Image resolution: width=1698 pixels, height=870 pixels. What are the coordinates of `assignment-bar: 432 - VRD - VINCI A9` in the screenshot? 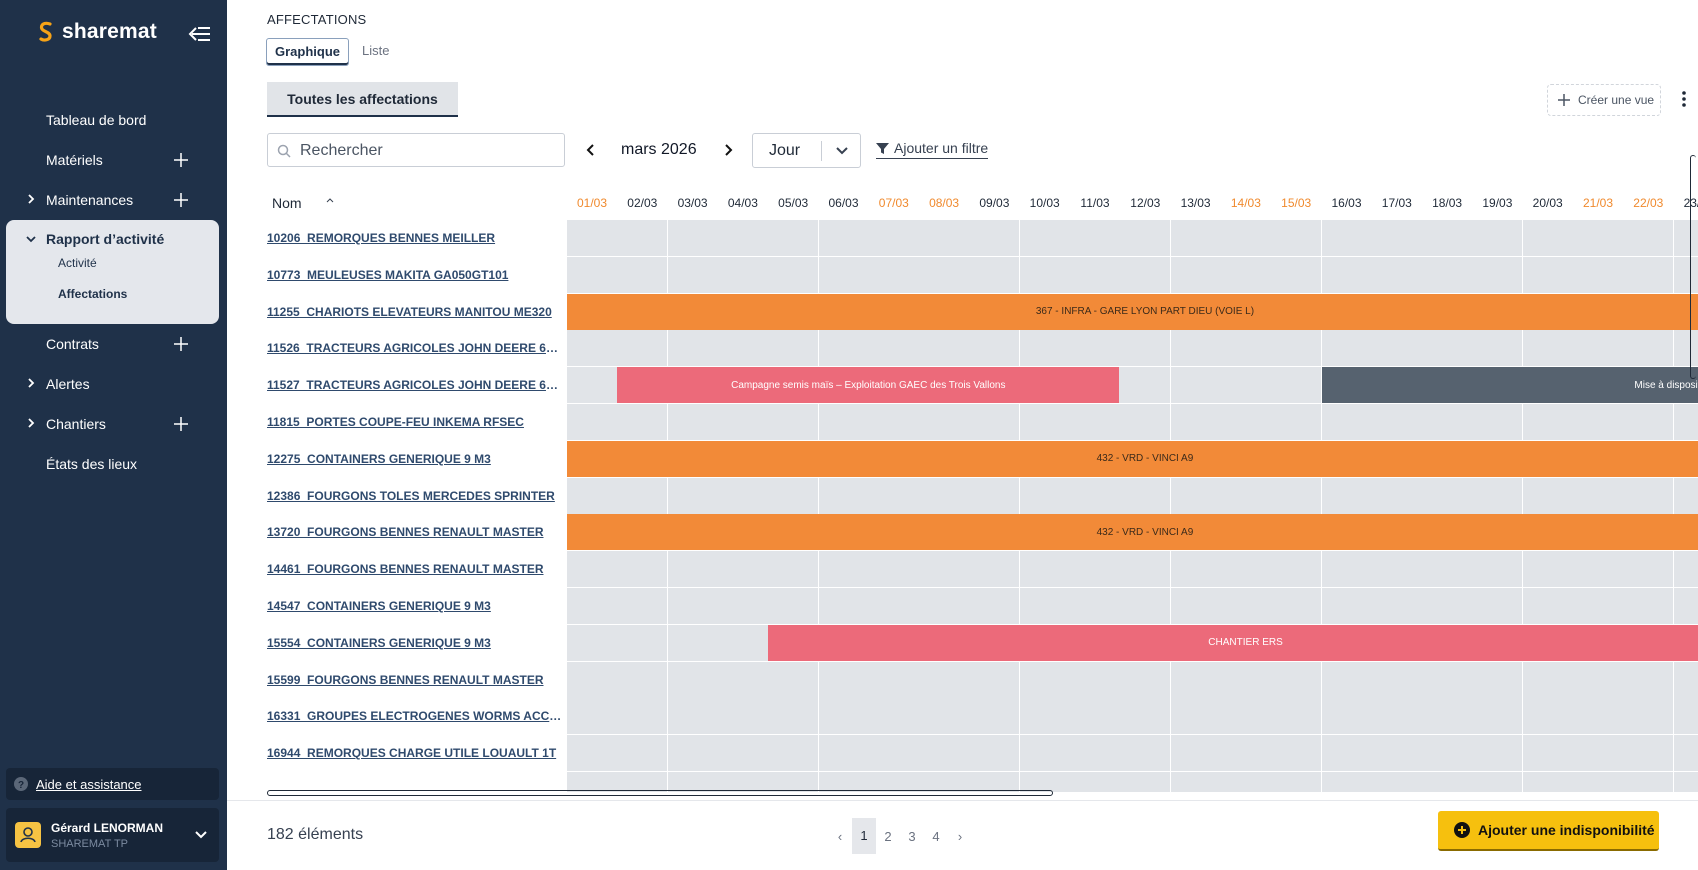 It's located at (1132, 532).